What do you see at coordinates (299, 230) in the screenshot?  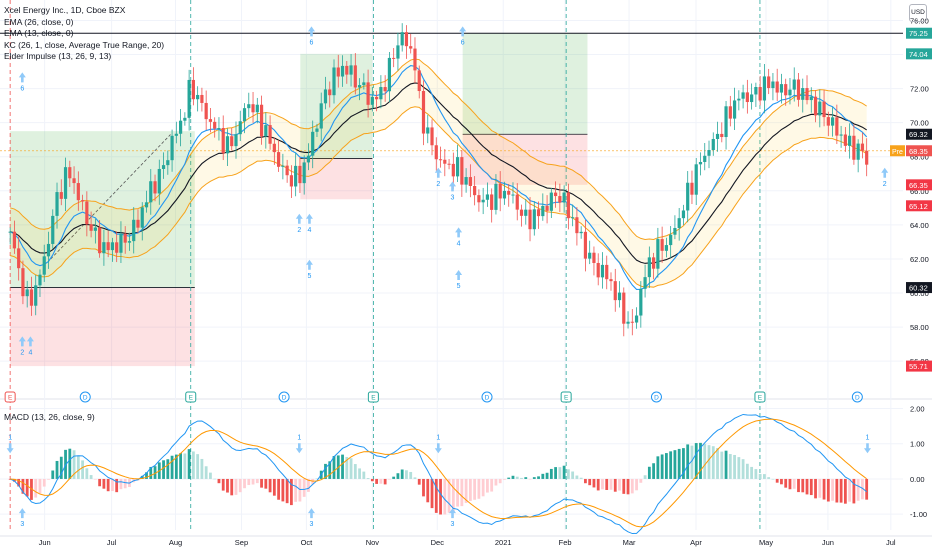 I see `signal-arrow-label: 2` at bounding box center [299, 230].